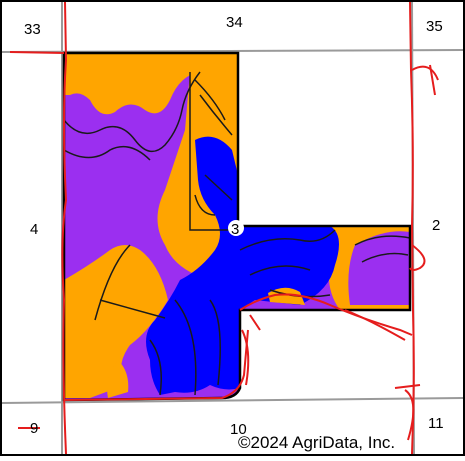  What do you see at coordinates (34, 229) in the screenshot?
I see `section-label-4: 4` at bounding box center [34, 229].